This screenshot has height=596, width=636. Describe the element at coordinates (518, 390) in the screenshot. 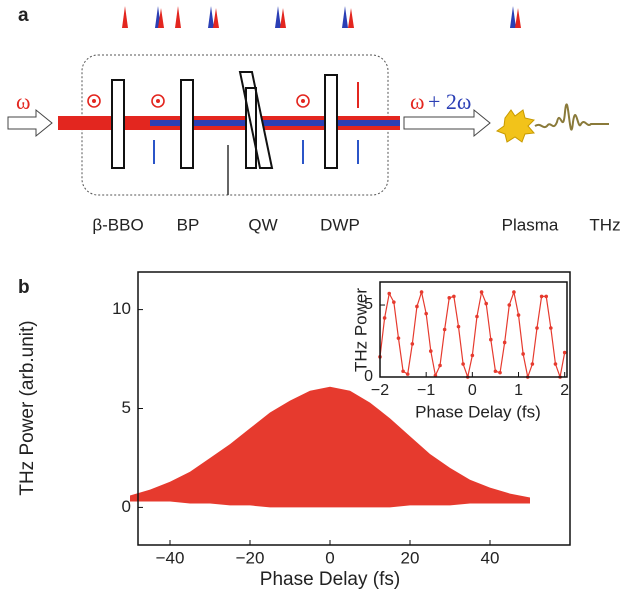

I see `x-tick-label: 1` at that location.